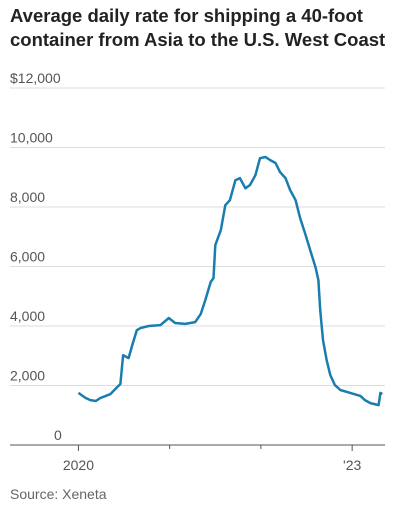  Describe the element at coordinates (35, 78) in the screenshot. I see `y-tick-label: $12,000` at that location.